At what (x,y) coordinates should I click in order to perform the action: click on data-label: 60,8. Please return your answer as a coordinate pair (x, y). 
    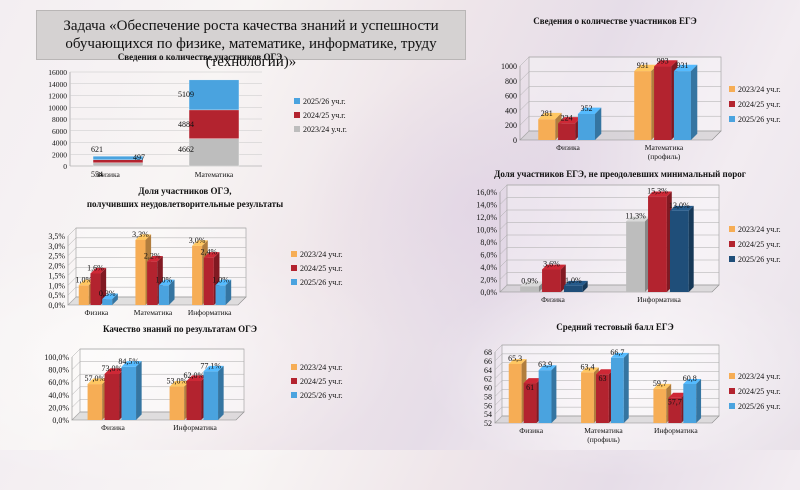
    Looking at the image, I should click on (690, 378).